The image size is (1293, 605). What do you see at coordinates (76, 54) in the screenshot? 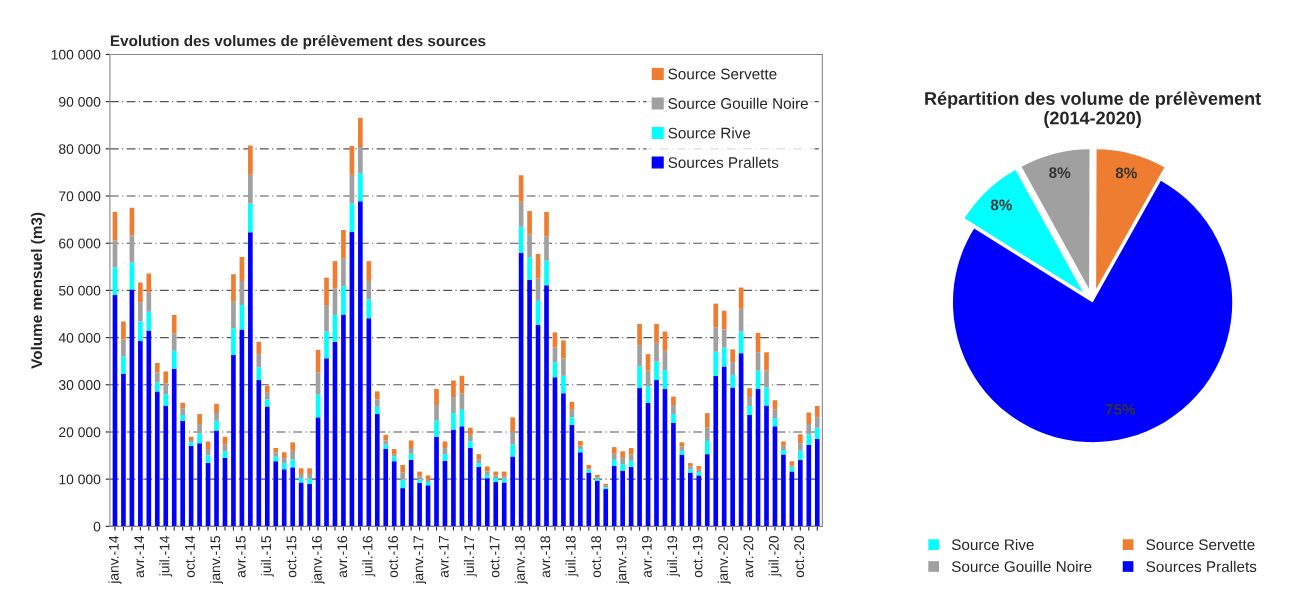
I see `y-tick-label: 100 000` at bounding box center [76, 54].